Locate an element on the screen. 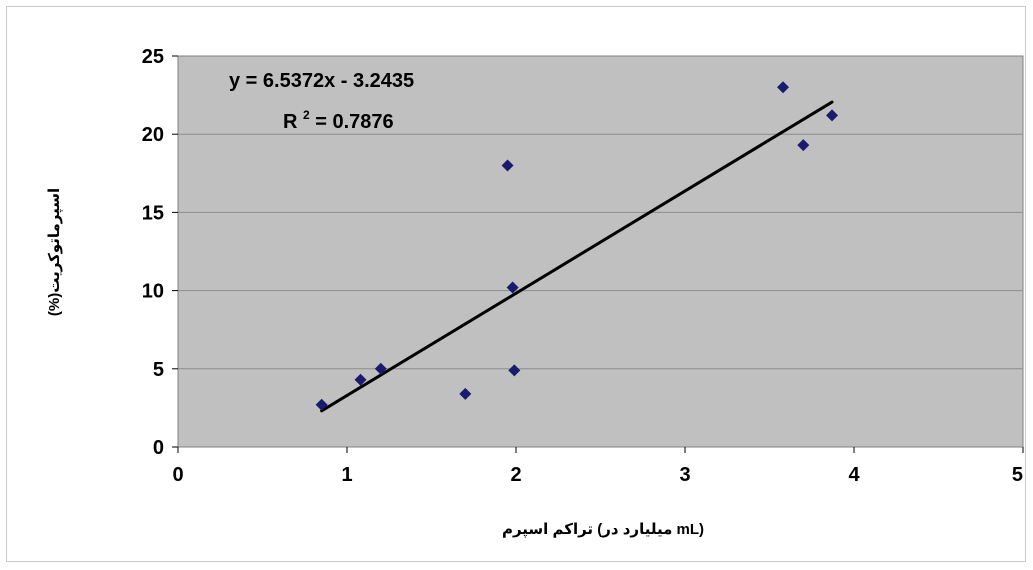 Image resolution: width=1033 pixels, height=570 pixels. y-axis-title: (%)اسپرماتوکریت is located at coordinates (55, 252).